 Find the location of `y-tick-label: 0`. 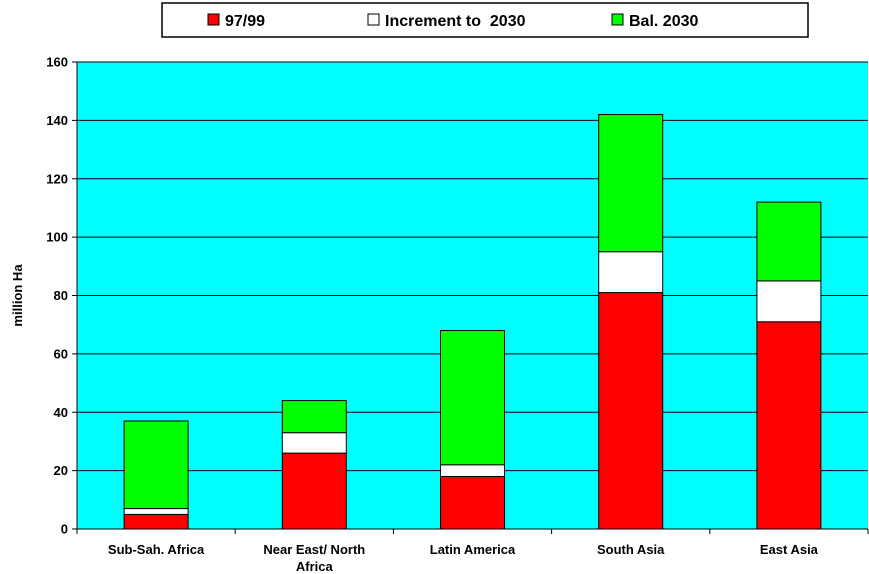

y-tick-label: 0 is located at coordinates (64, 529).